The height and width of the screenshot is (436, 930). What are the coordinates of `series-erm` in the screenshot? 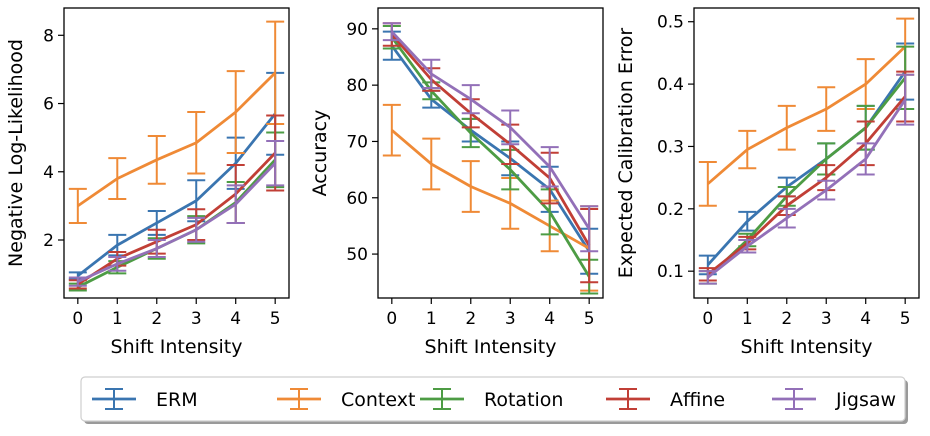 It's located at (806, 159).